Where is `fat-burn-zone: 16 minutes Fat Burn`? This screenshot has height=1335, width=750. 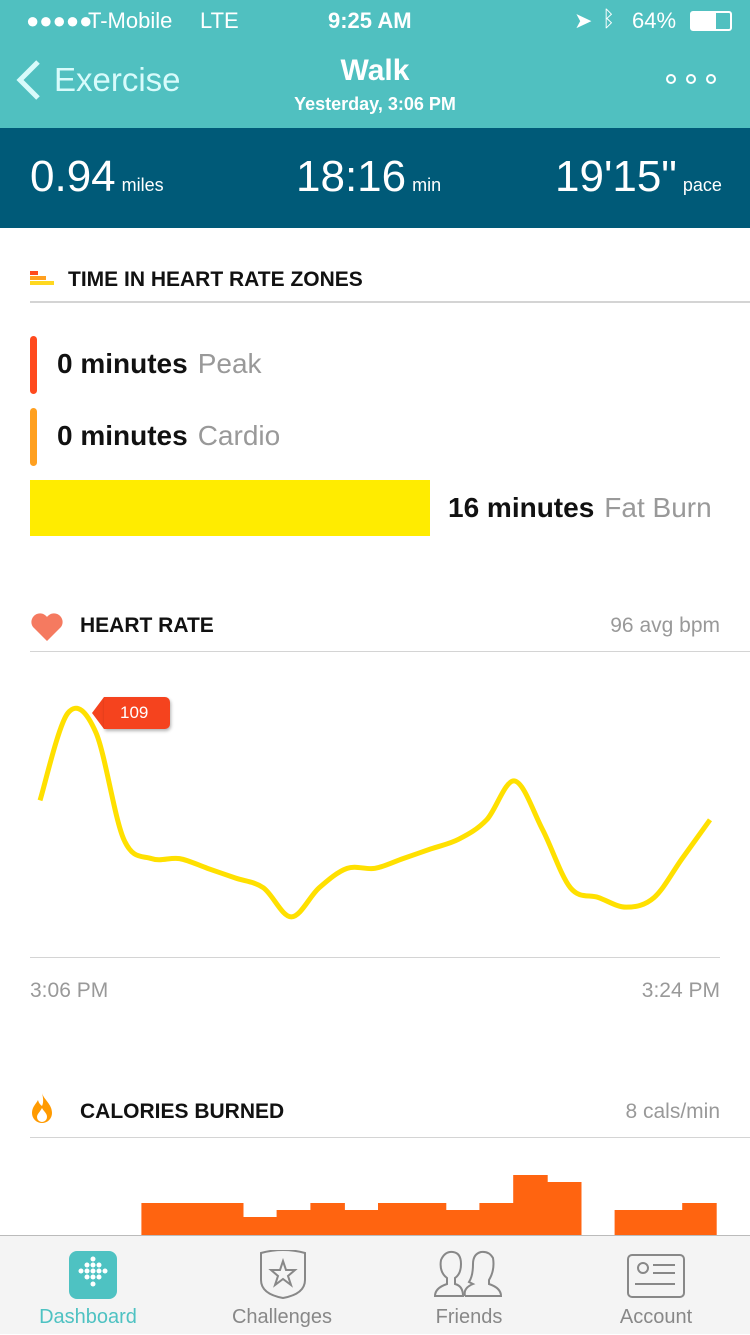
fat-burn-zone: 16 minutes Fat Burn is located at coordinates (580, 507).